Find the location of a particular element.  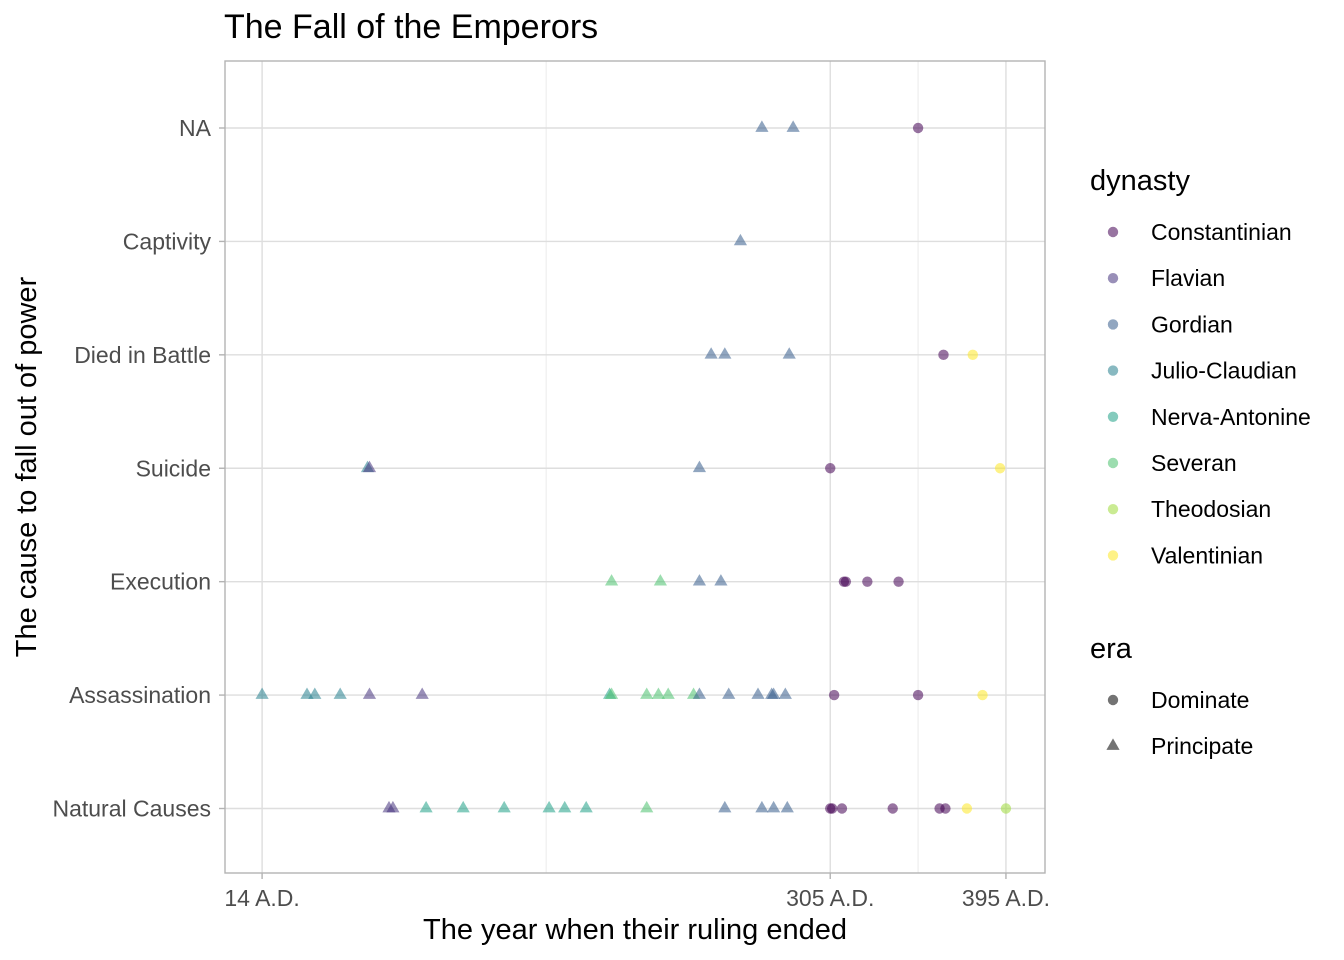

legend-era: era Dominate Principate is located at coordinates (1171, 696).